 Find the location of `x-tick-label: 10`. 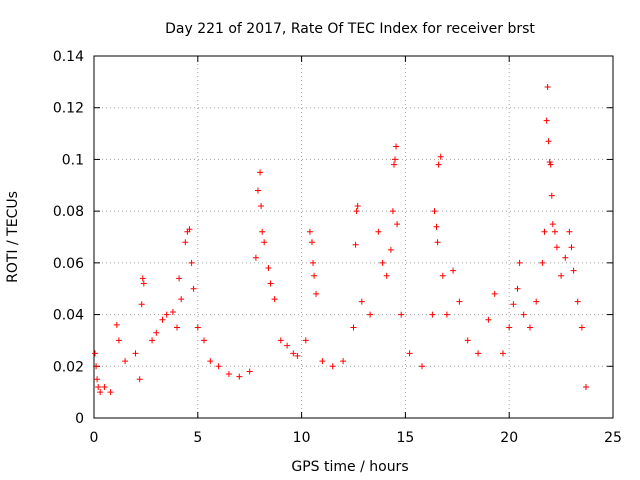

x-tick-label: 10 is located at coordinates (302, 438).